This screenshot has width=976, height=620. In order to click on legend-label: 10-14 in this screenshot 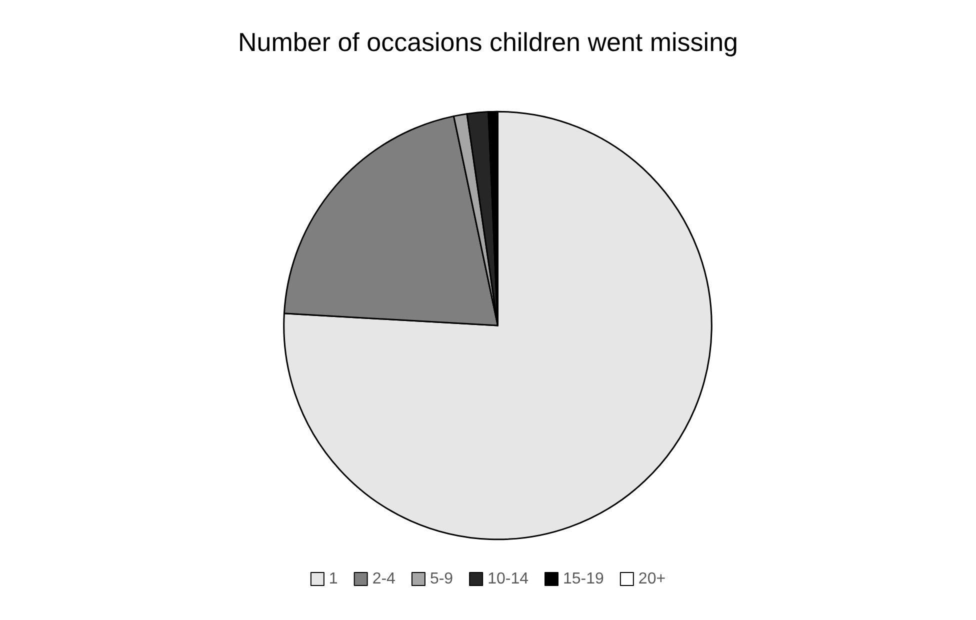, I will do `click(508, 579)`.